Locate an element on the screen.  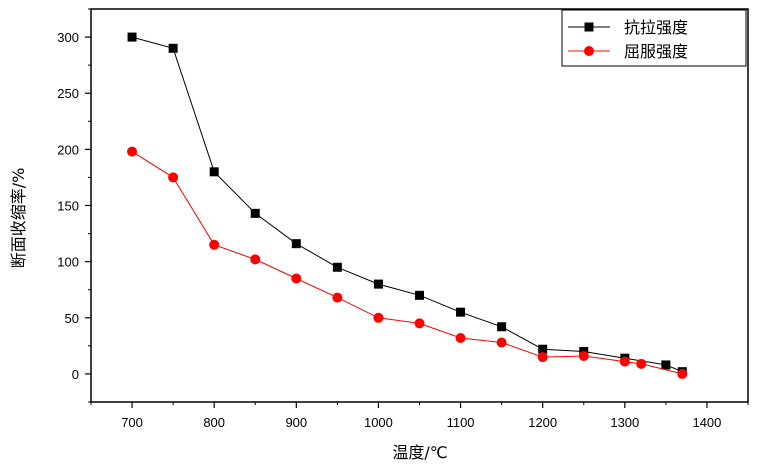
y-axis-label: 断面收缩率/% is located at coordinates (18, 218).